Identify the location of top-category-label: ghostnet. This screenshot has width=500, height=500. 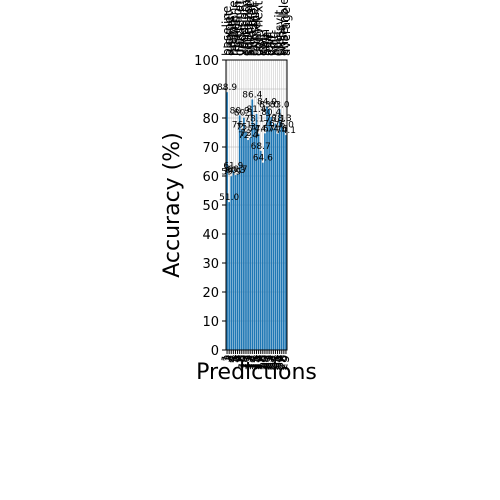
(254, 29).